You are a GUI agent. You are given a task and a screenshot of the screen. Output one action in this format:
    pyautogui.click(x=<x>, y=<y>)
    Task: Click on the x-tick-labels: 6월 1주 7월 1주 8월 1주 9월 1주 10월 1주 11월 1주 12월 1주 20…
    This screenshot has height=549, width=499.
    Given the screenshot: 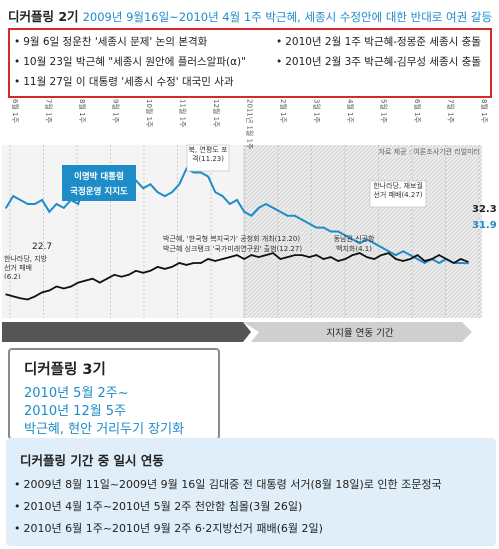 What is the action you would take?
    pyautogui.click(x=250, y=124)
    